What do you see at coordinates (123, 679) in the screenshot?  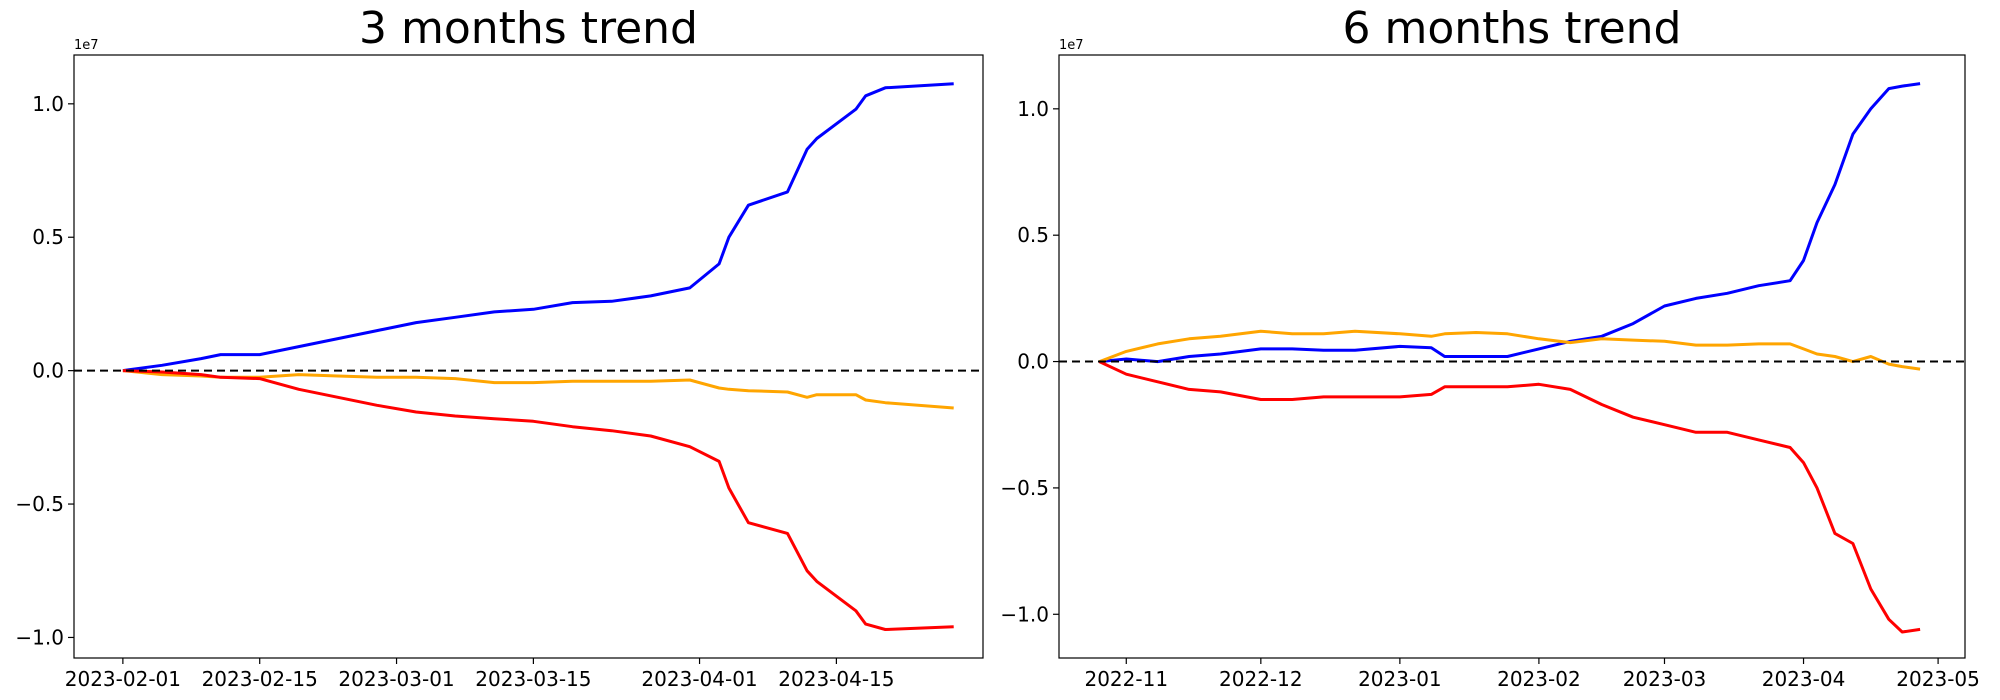 I see `x-tick-label: 2023-02-01` at bounding box center [123, 679].